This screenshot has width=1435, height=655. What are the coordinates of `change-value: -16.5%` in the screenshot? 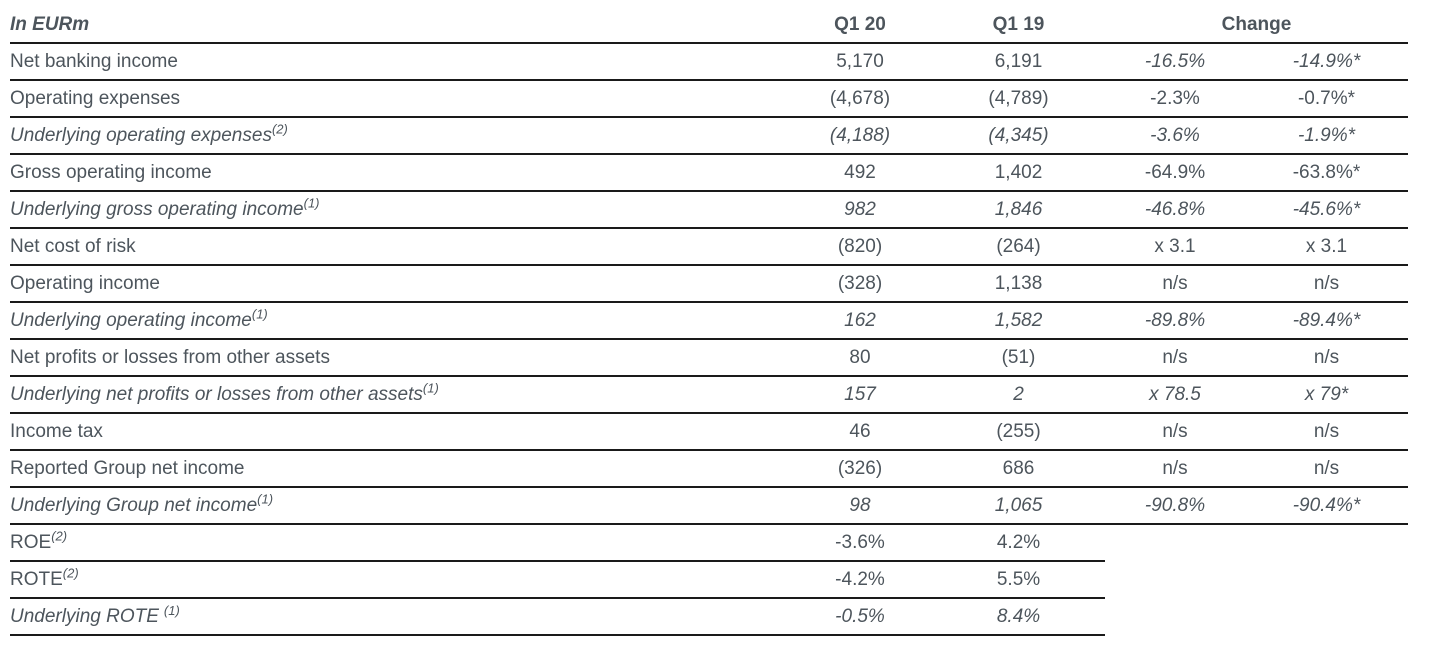 It's located at (1175, 62).